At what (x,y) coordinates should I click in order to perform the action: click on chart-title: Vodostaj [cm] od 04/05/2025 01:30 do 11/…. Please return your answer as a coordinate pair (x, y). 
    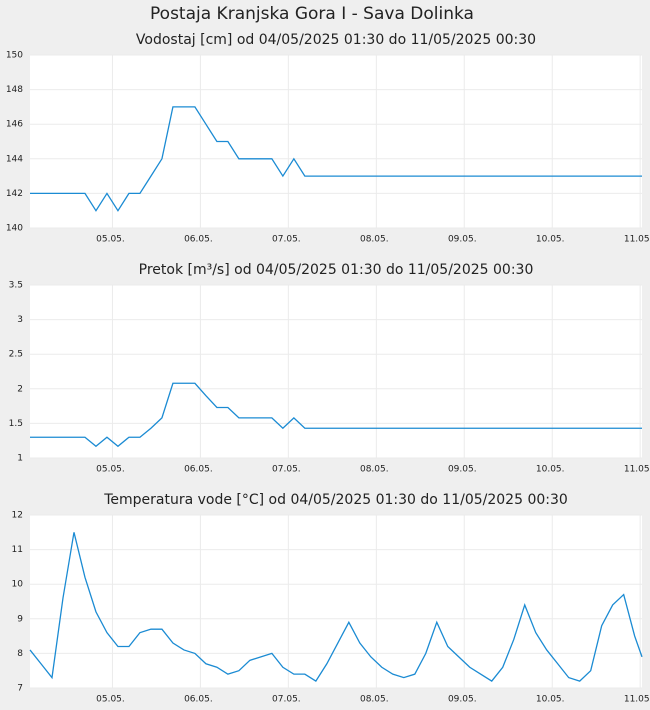
    Looking at the image, I should click on (336, 40).